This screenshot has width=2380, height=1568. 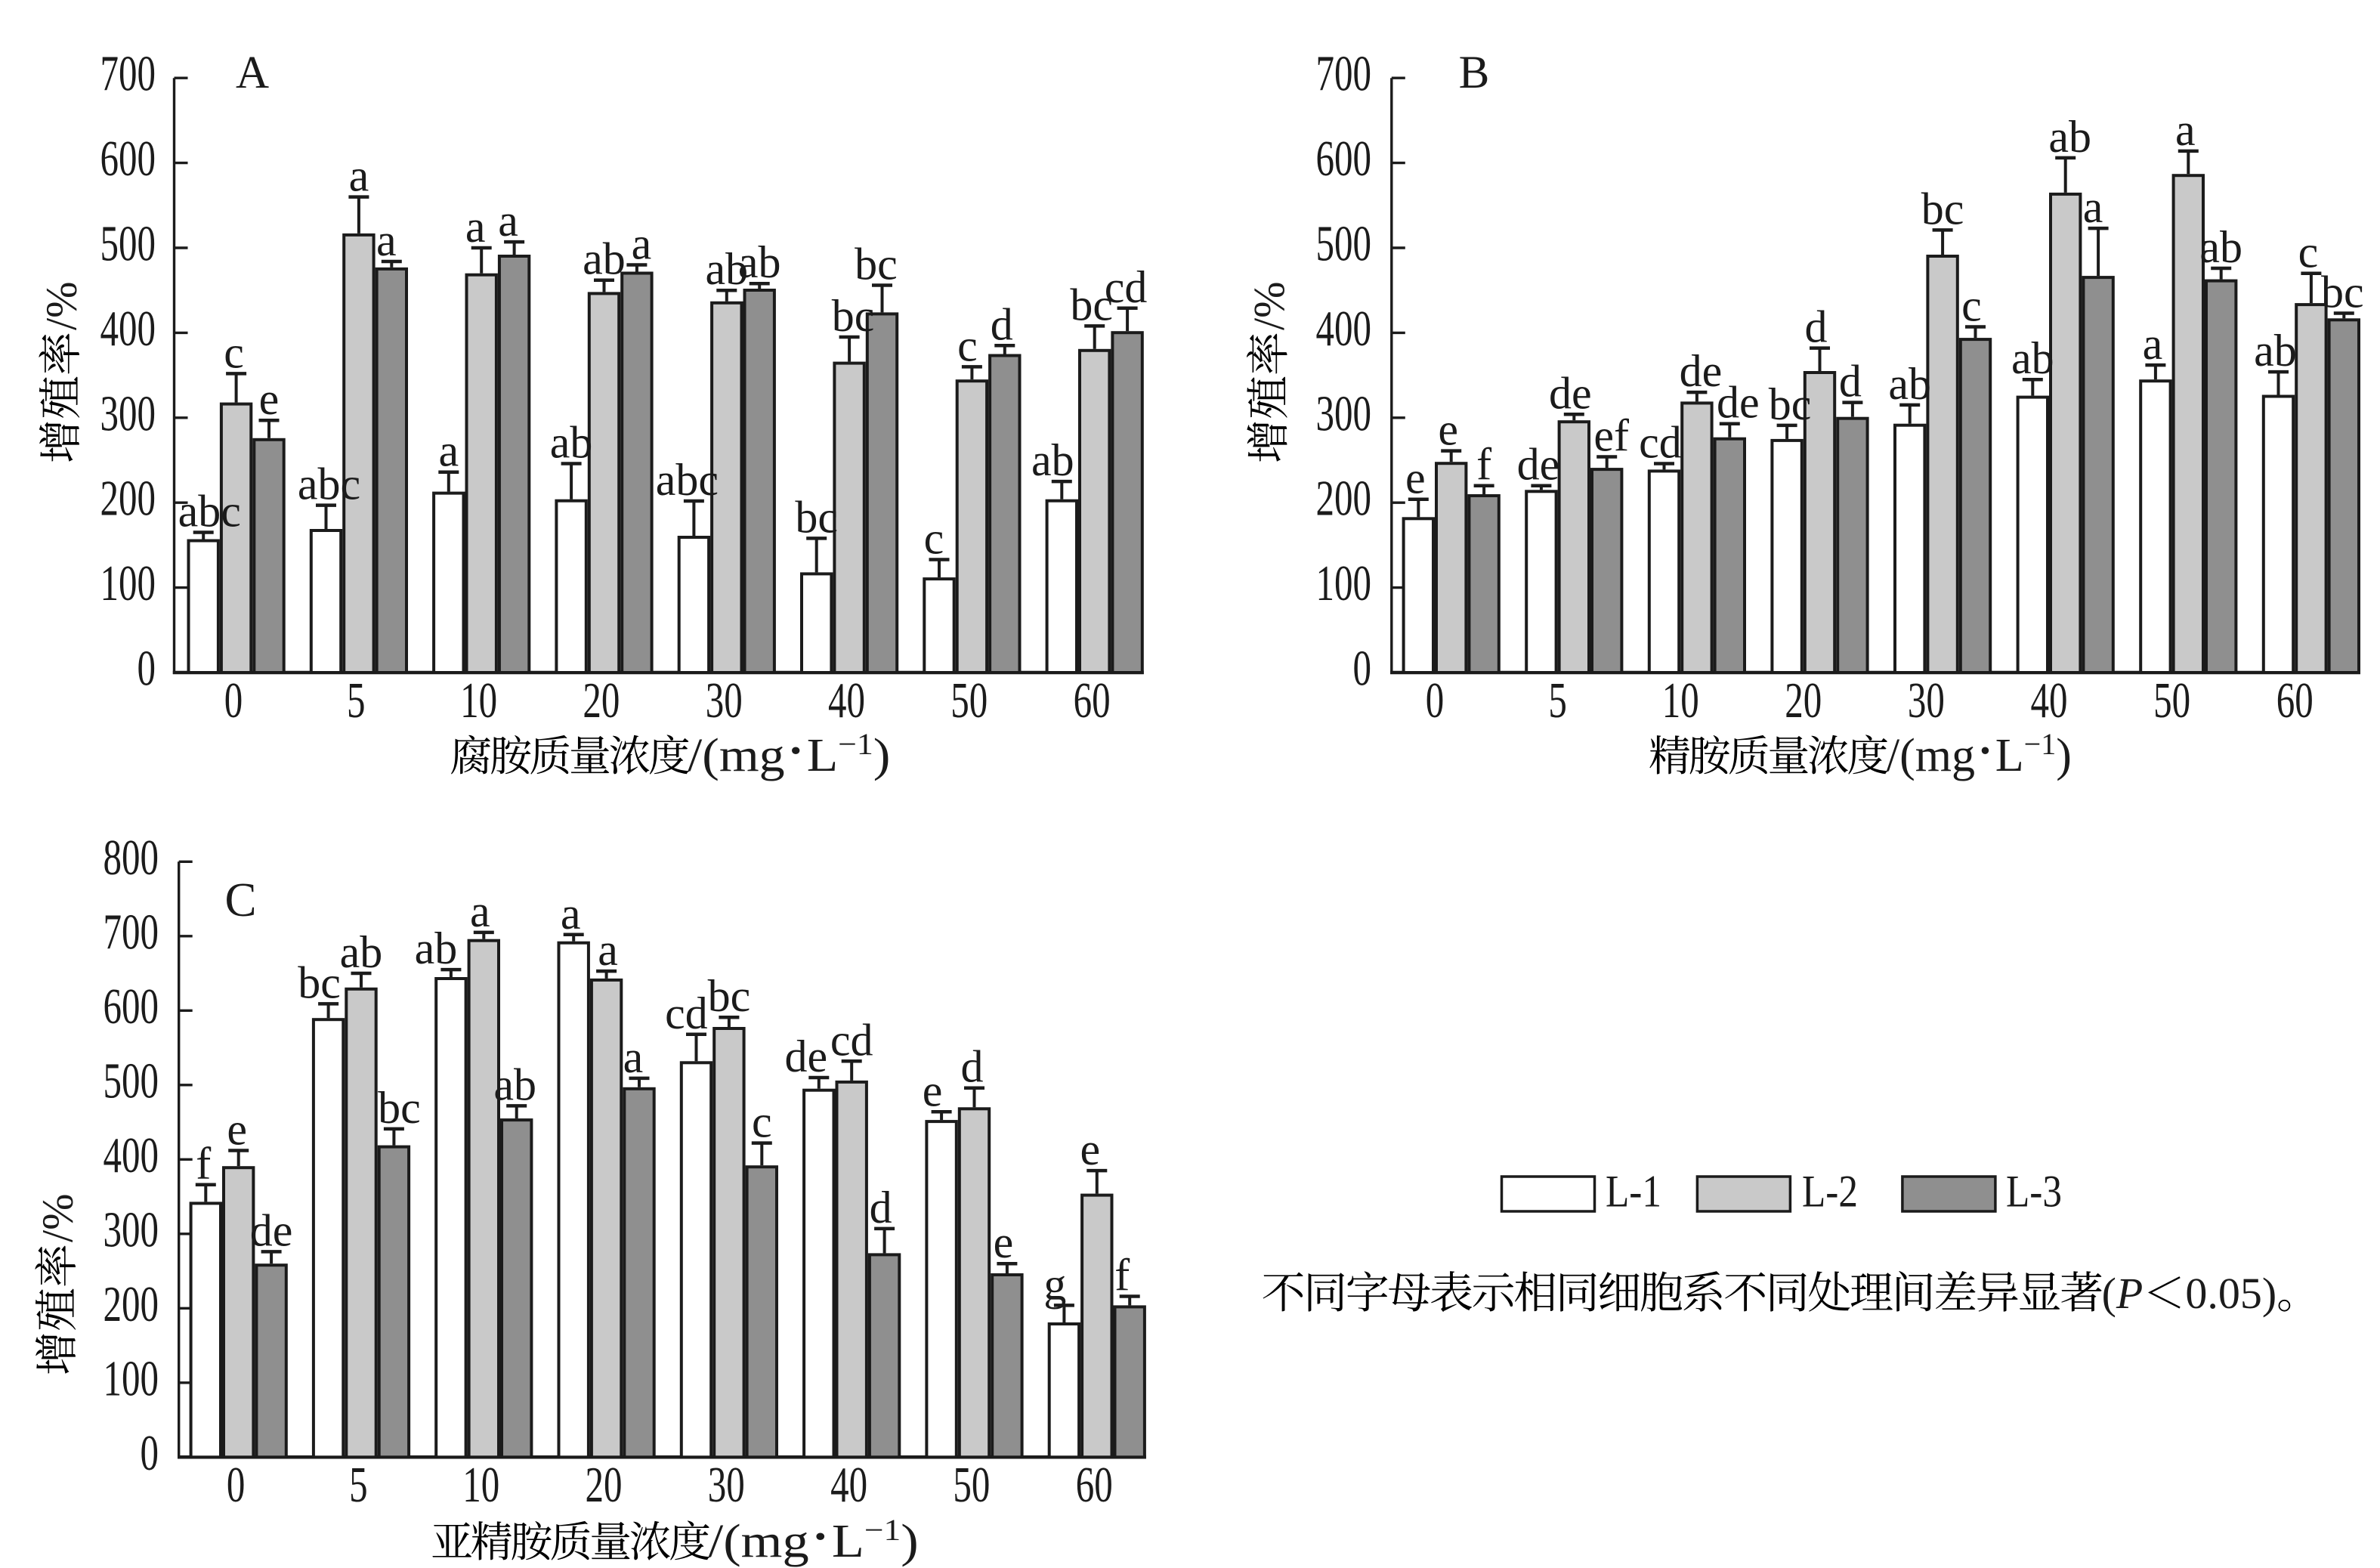 I want to click on svg-text: (P, so click(x=2123, y=1293).